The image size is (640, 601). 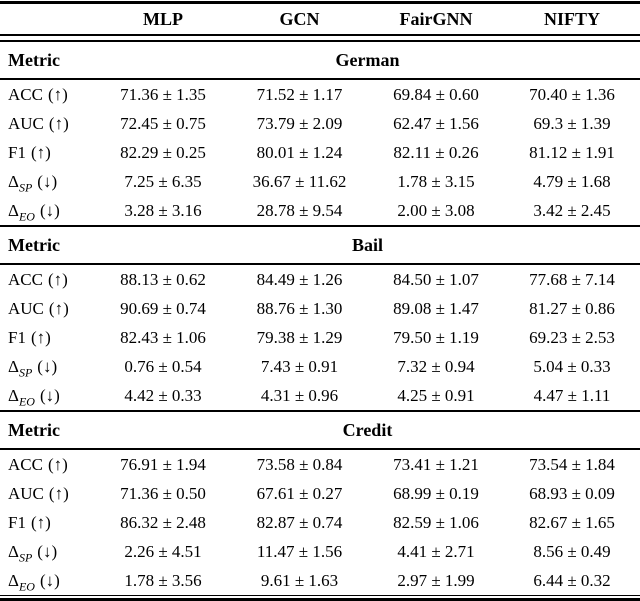 I want to click on value-cell: 73.54 ± 1.84, so click(x=572, y=464).